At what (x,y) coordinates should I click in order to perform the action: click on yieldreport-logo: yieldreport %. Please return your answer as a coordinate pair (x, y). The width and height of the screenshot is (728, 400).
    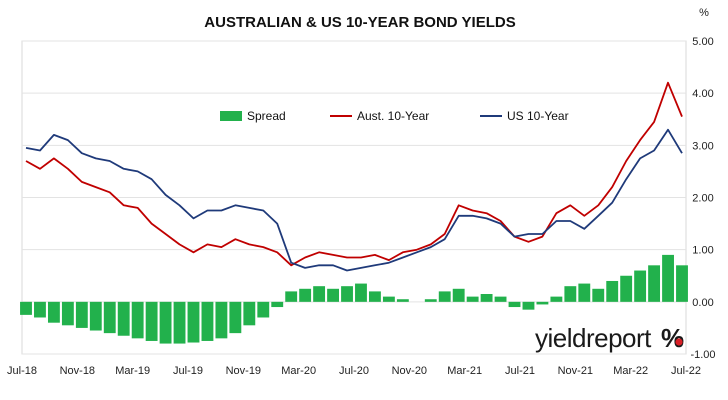
    Looking at the image, I should click on (609, 338).